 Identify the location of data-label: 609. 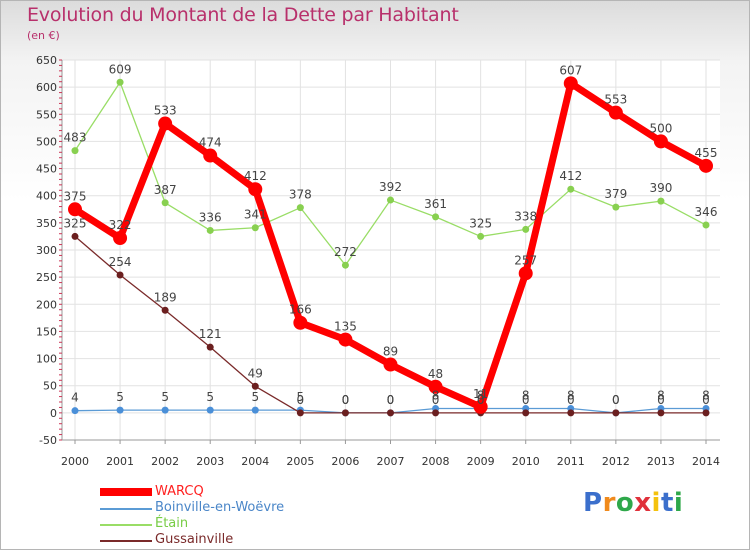
(120, 69).